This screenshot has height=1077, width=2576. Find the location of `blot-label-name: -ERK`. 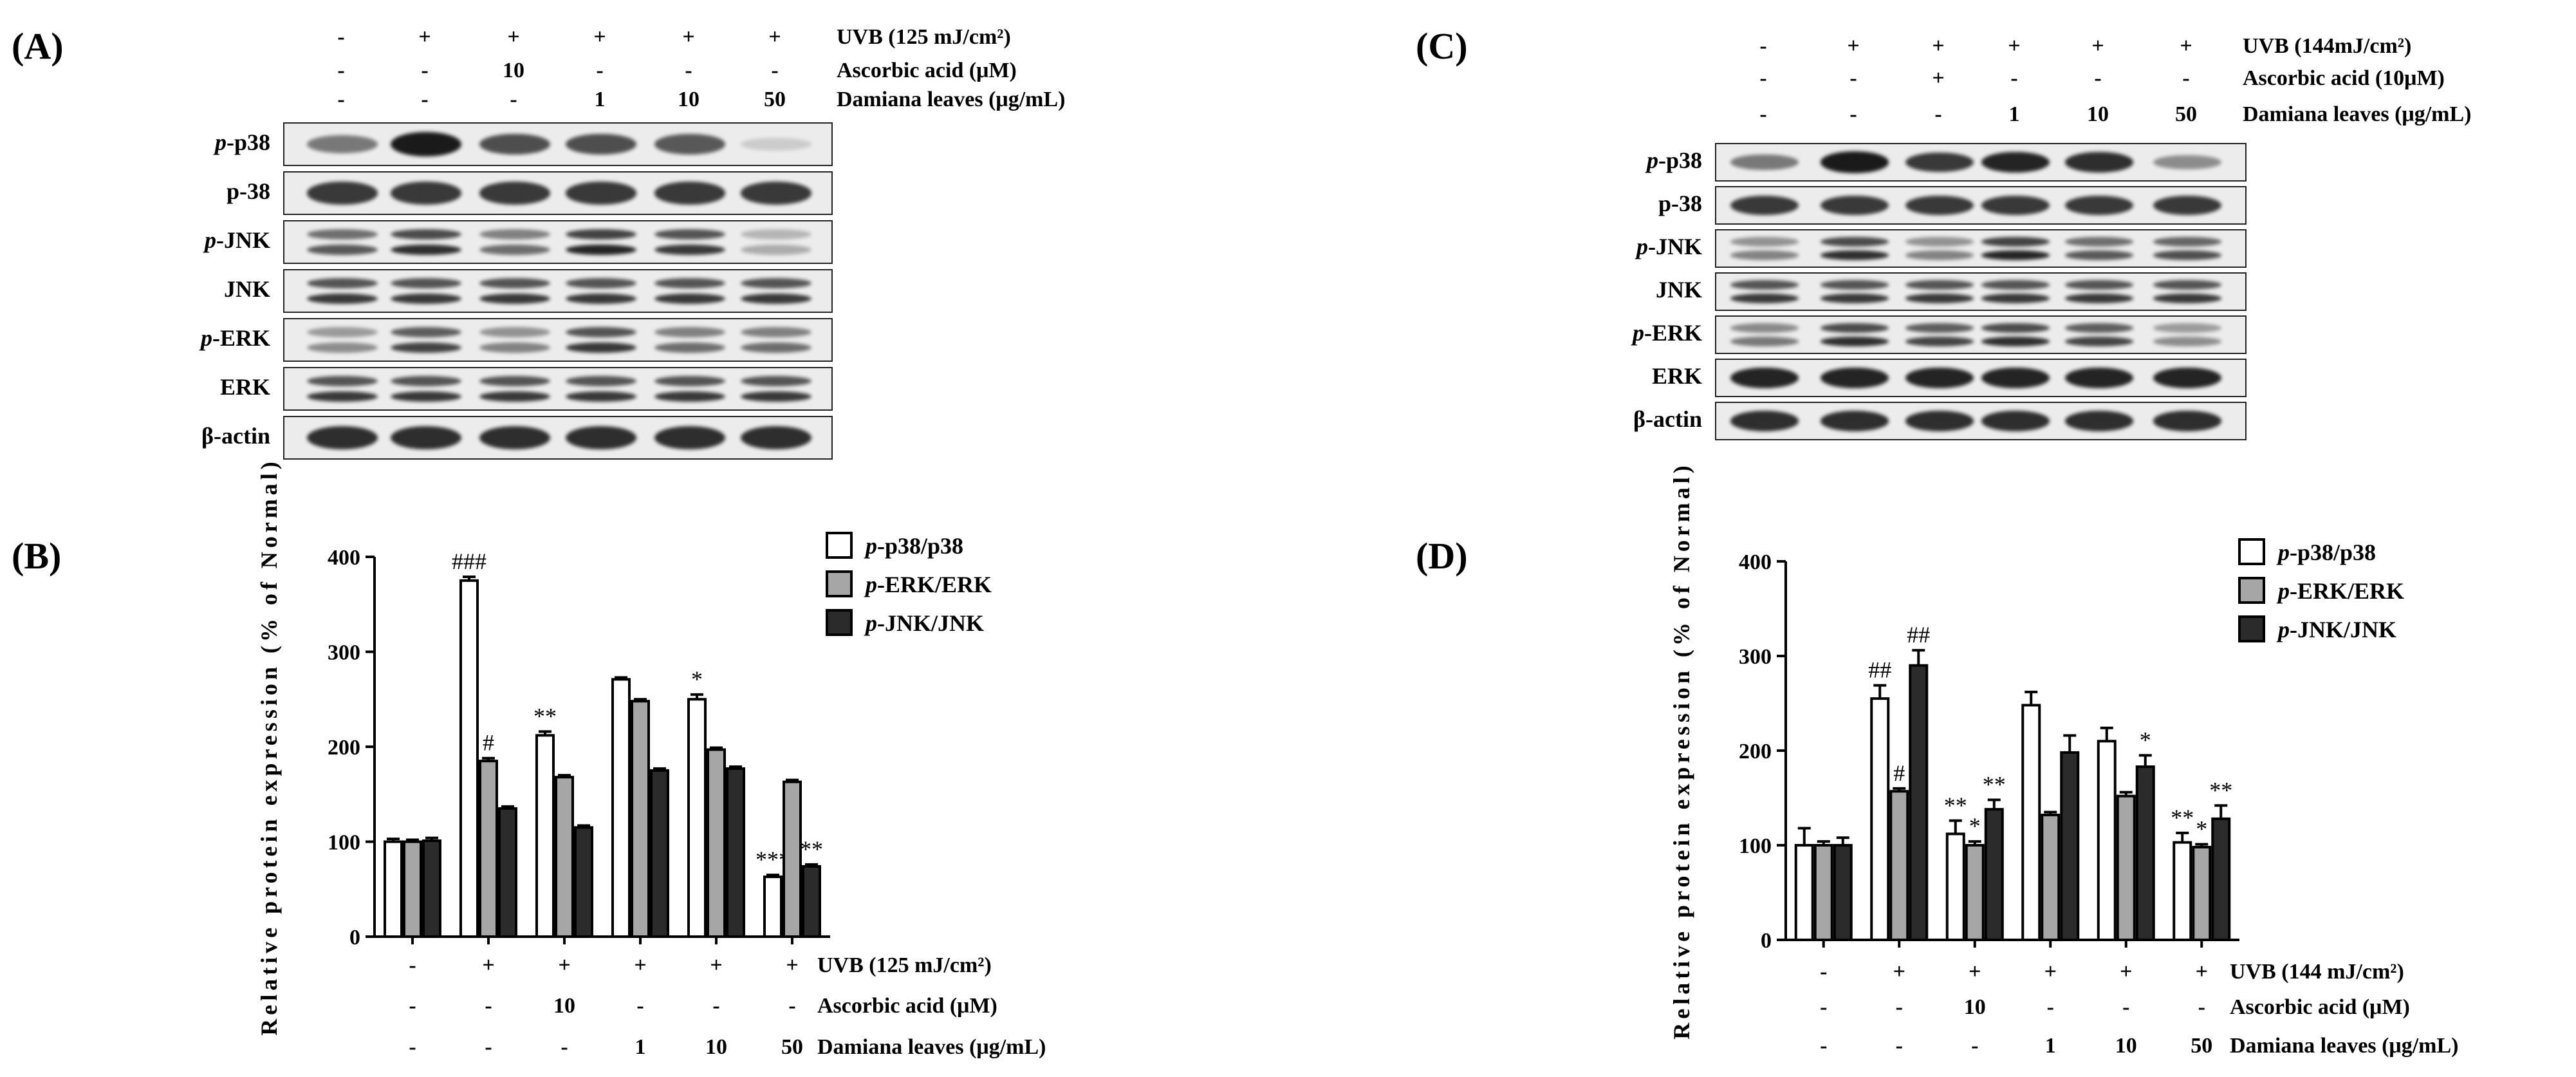

blot-label-name: -ERK is located at coordinates (241, 338).